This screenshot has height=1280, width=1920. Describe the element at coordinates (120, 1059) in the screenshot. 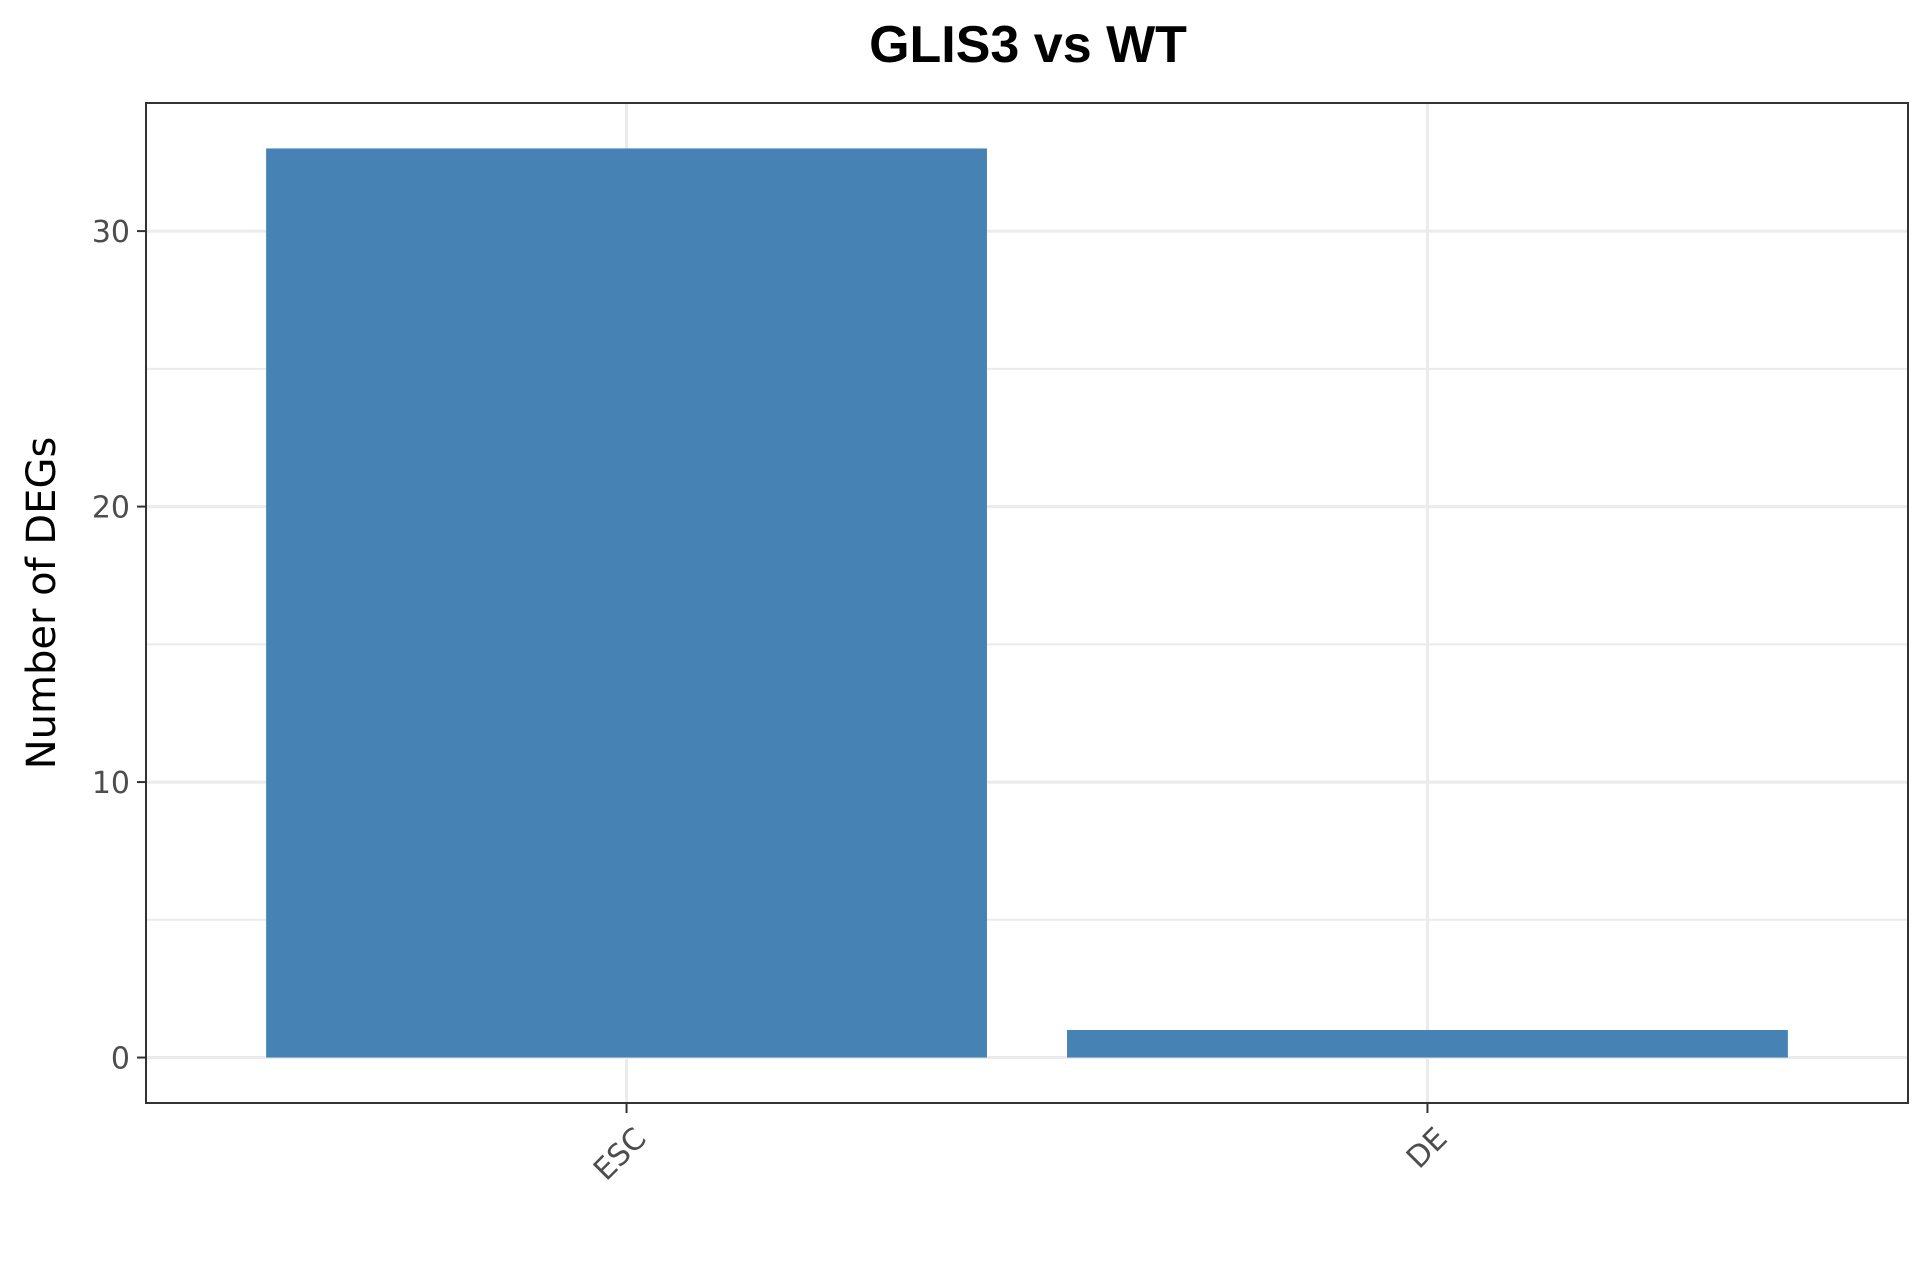

I see `y-tick-label: 0` at that location.